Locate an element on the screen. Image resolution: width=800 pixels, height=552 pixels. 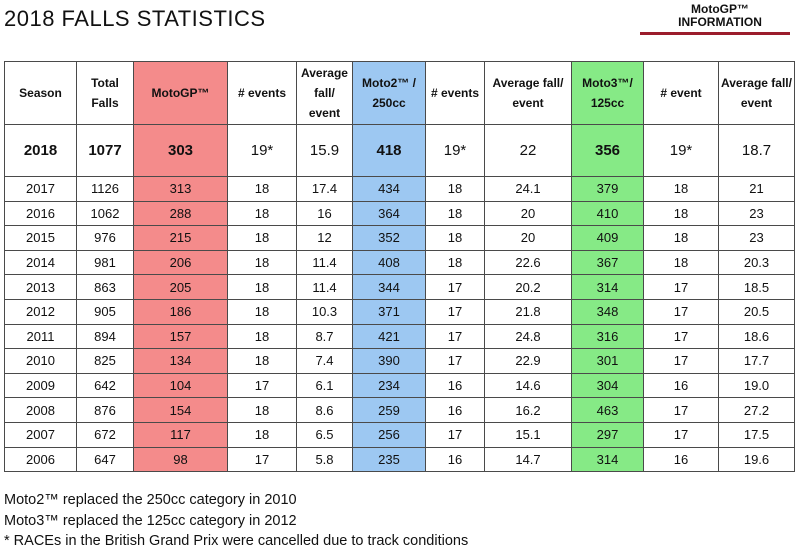
brand-underline is located at coordinates (715, 33).